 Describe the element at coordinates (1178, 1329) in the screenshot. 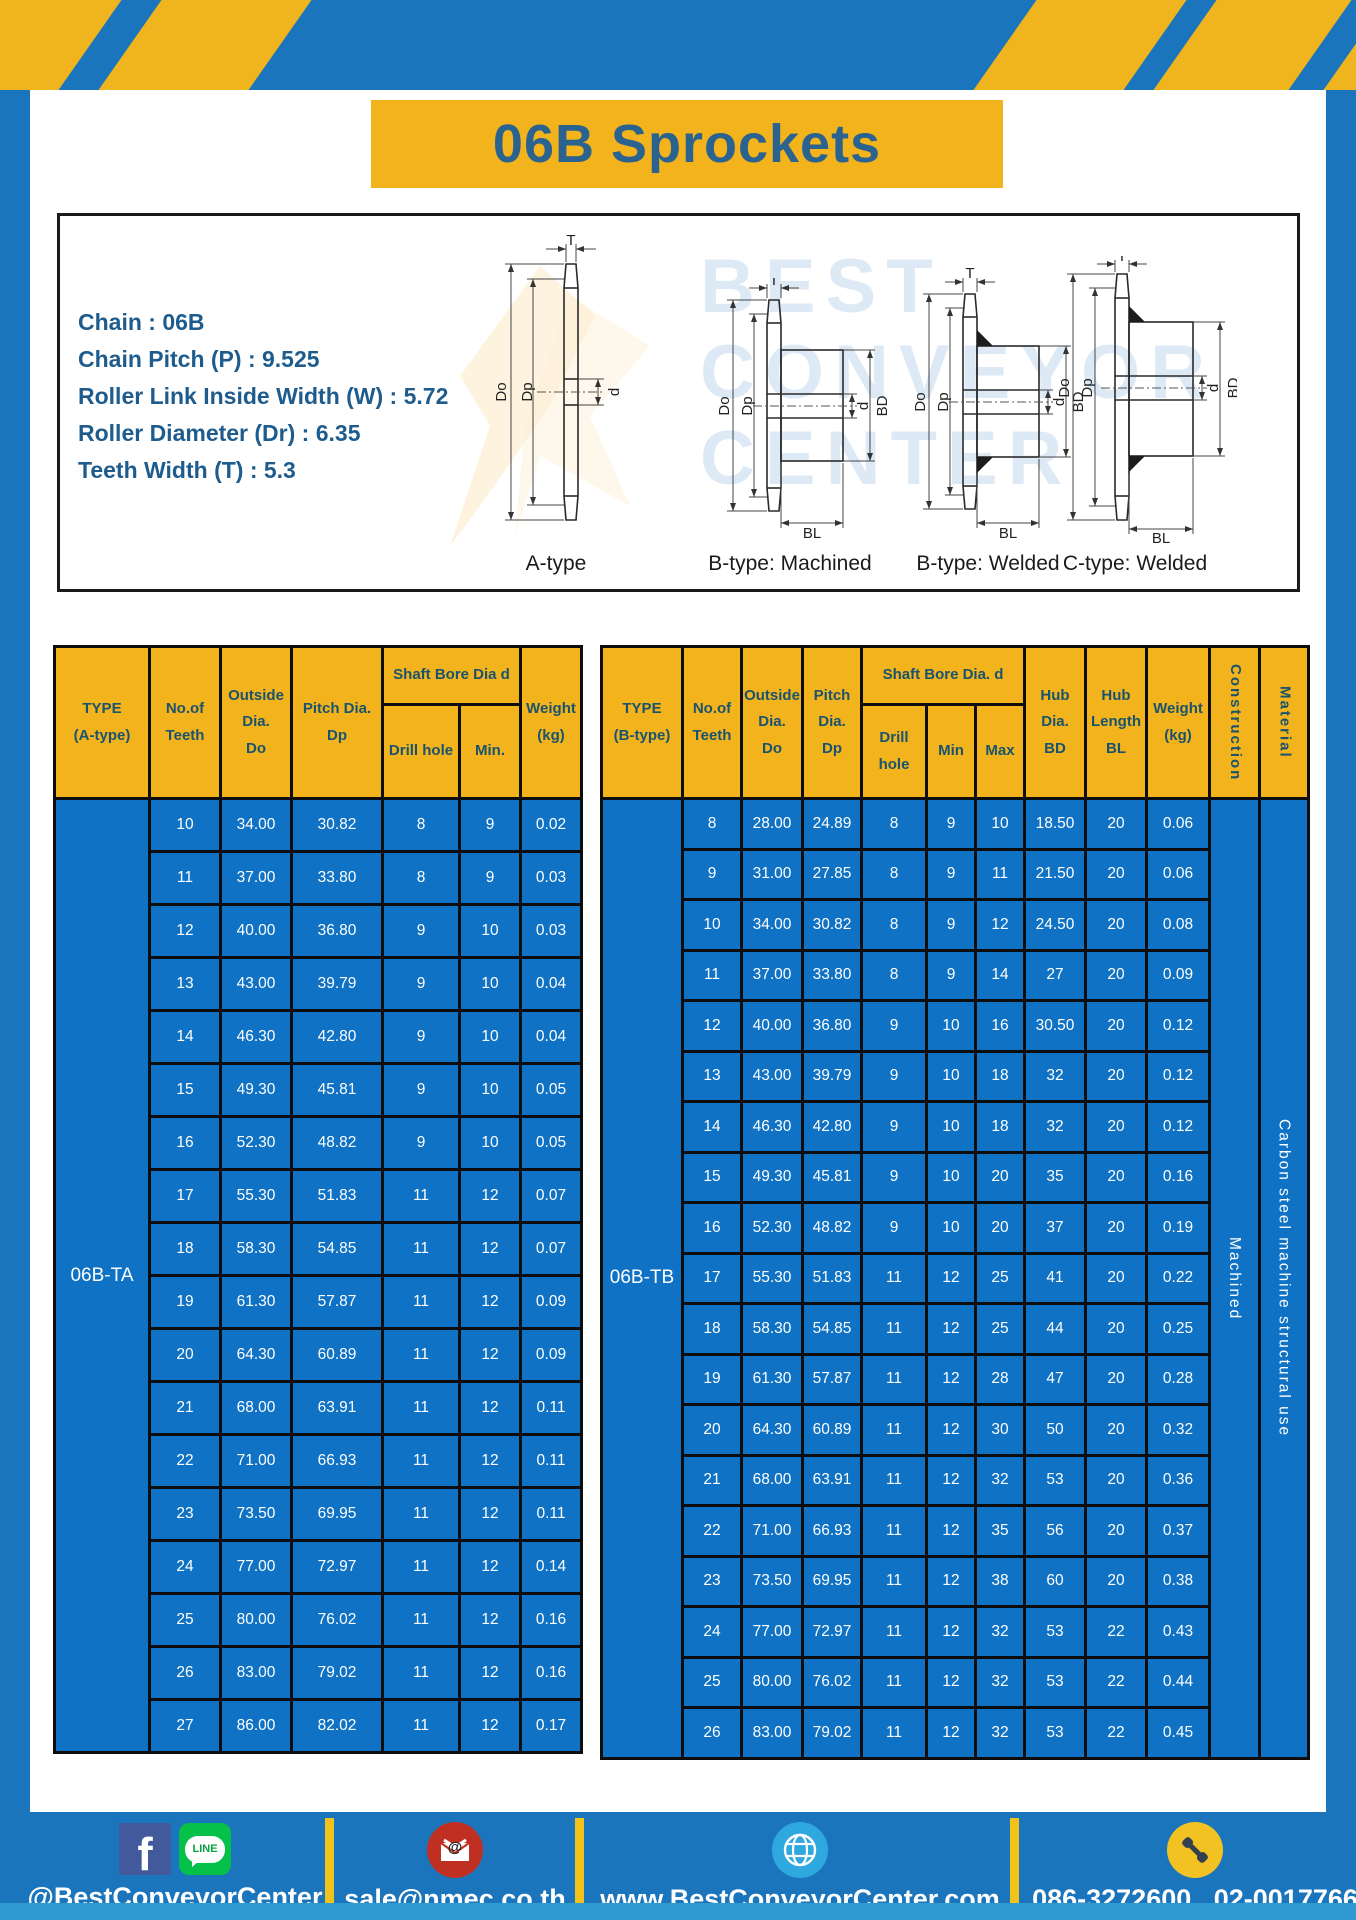

I see `cell-weight: 0.25` at that location.